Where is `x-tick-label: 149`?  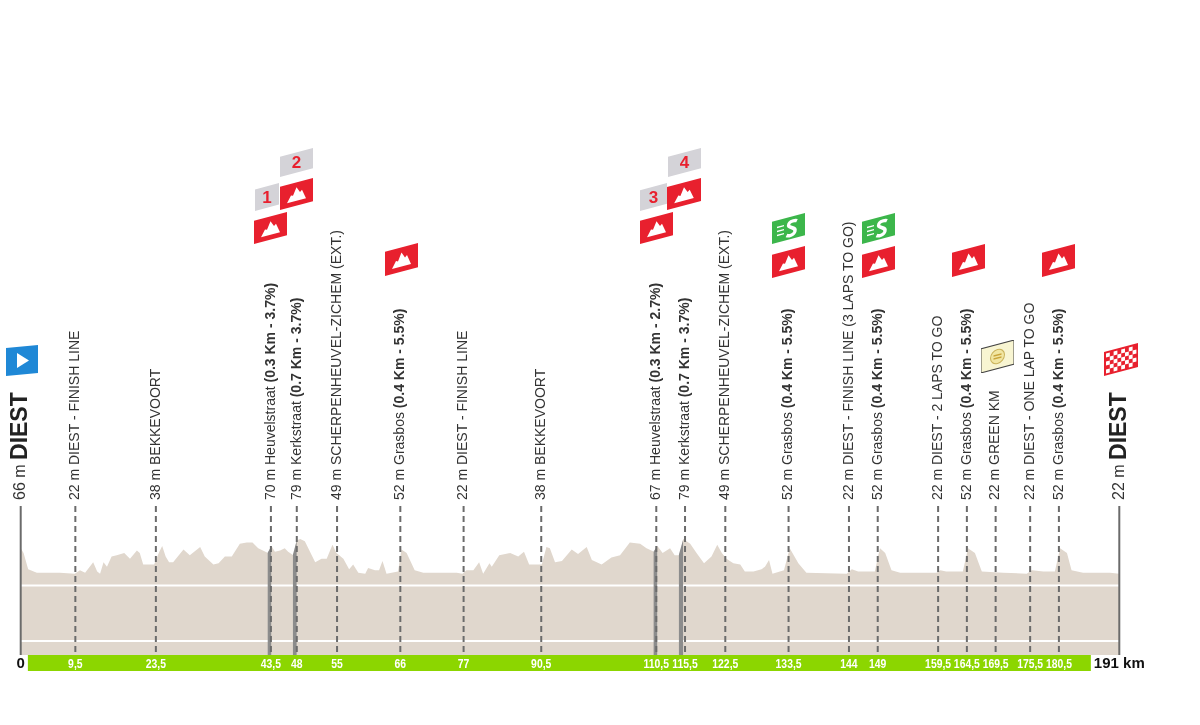
x-tick-label: 149 is located at coordinates (878, 662).